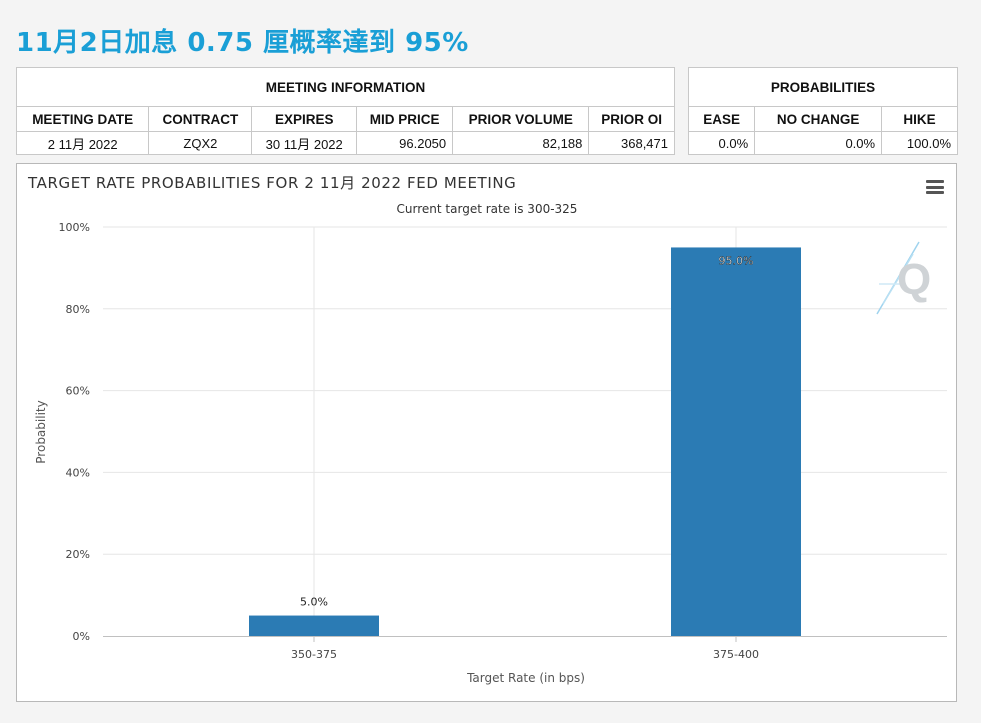 Image resolution: width=981 pixels, height=723 pixels. Describe the element at coordinates (525, 678) in the screenshot. I see `x-axis-label: Target Rate (in bps)` at that location.